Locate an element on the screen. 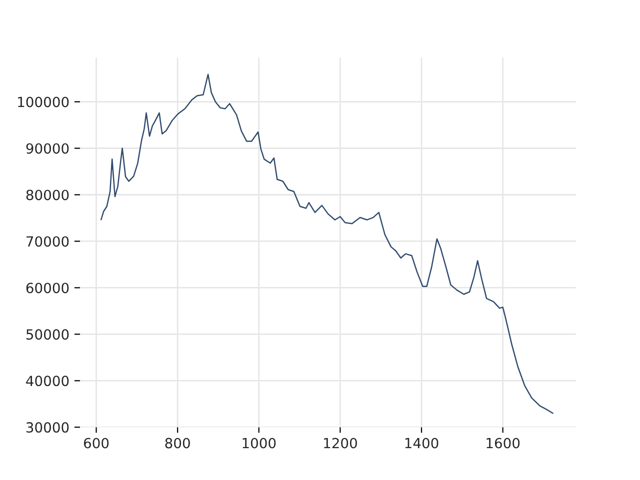 The width and height of the screenshot is (640, 480). y-tick-label: 80000 is located at coordinates (47, 195).